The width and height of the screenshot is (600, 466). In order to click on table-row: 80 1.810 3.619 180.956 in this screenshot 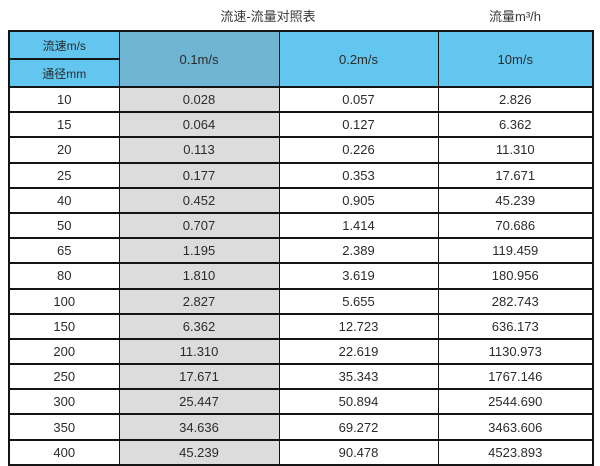, I will do `click(301, 276)`.